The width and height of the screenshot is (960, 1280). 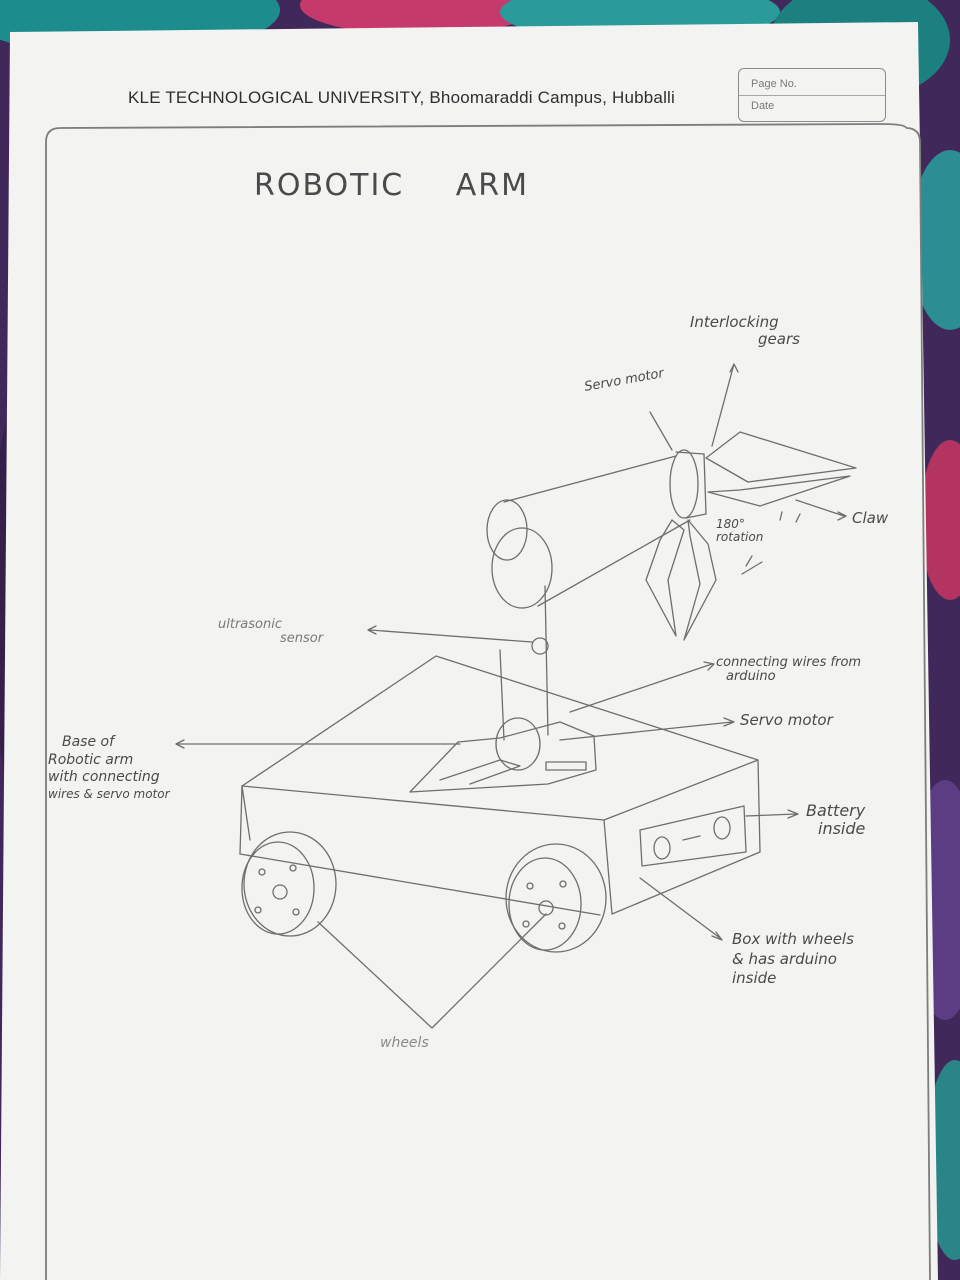 I want to click on ultrasonic-sensor-sketch, so click(x=540, y=646).